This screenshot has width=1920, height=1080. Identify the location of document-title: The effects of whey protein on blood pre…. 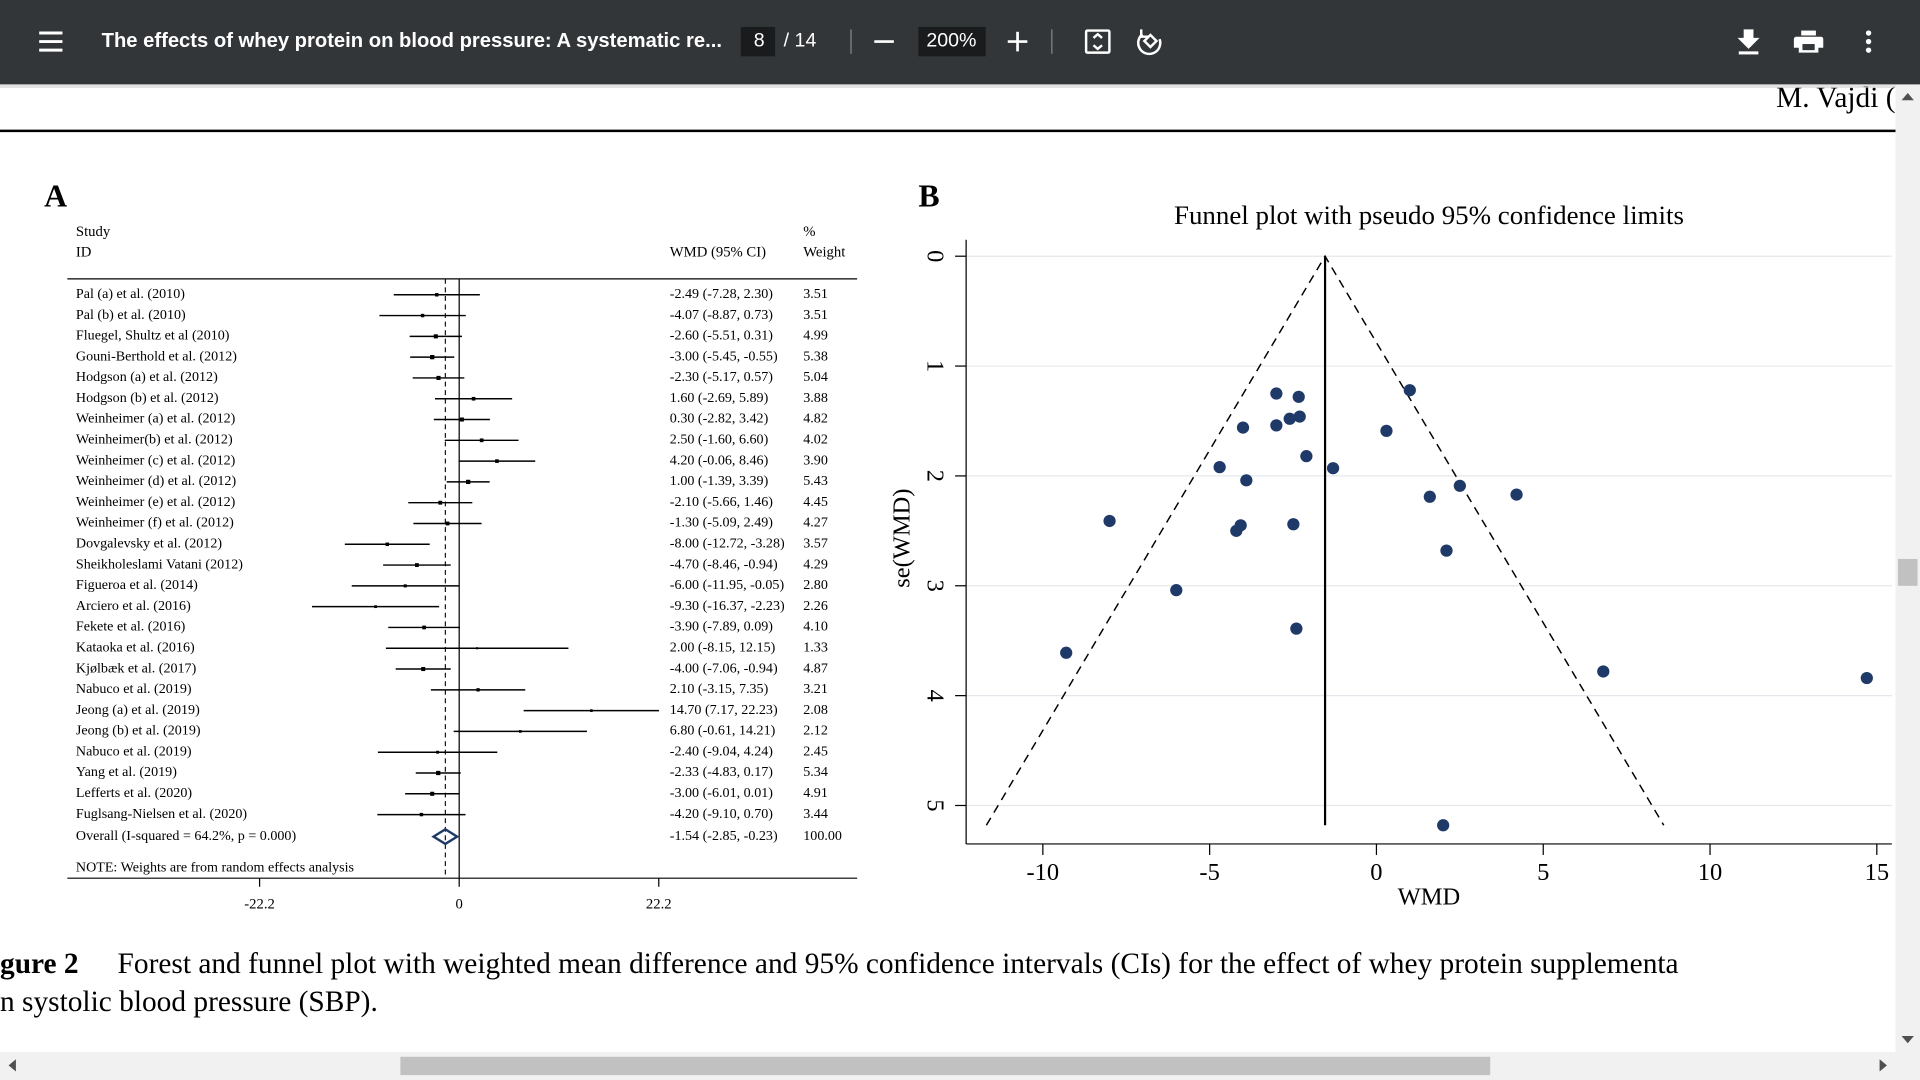
(412, 41).